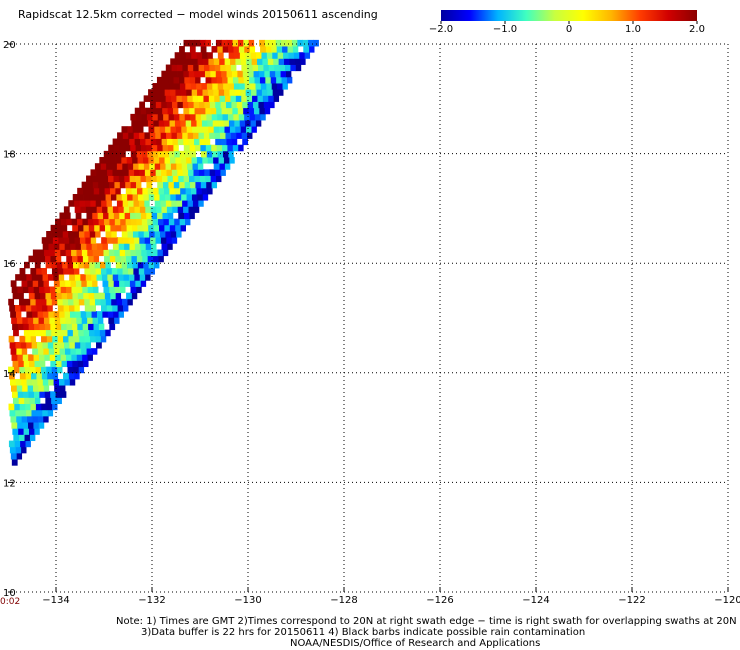 Image resolution: width=740 pixels, height=650 pixels. What do you see at coordinates (247, 600) in the screenshot?
I see `x-tick-label: −130` at bounding box center [247, 600].